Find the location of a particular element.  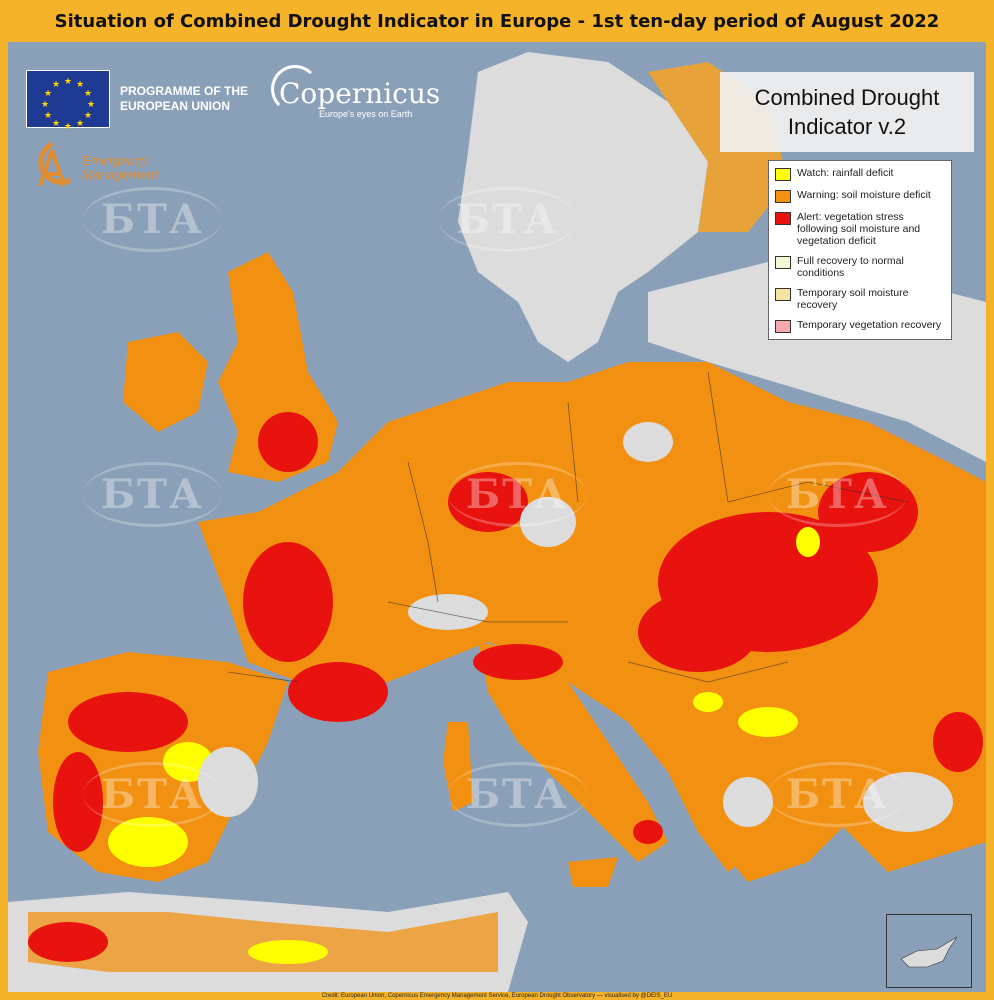

emergency-management-text: Emergency Management is located at coordinates (120, 168).